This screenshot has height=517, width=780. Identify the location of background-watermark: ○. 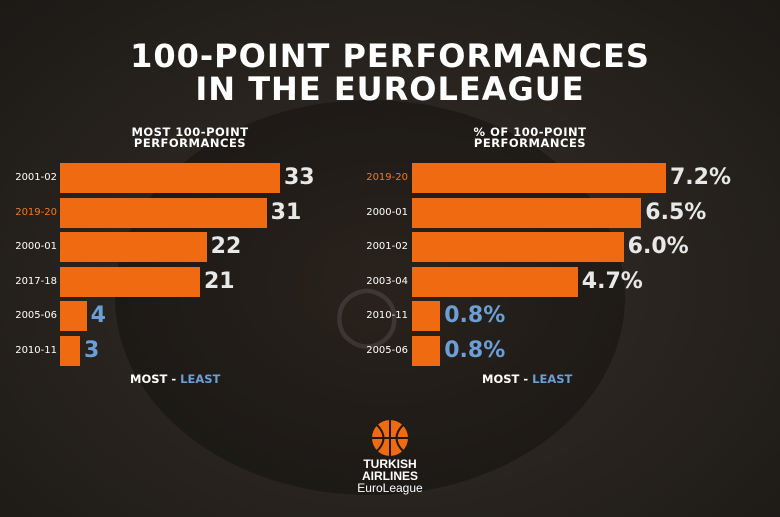
(370, 313).